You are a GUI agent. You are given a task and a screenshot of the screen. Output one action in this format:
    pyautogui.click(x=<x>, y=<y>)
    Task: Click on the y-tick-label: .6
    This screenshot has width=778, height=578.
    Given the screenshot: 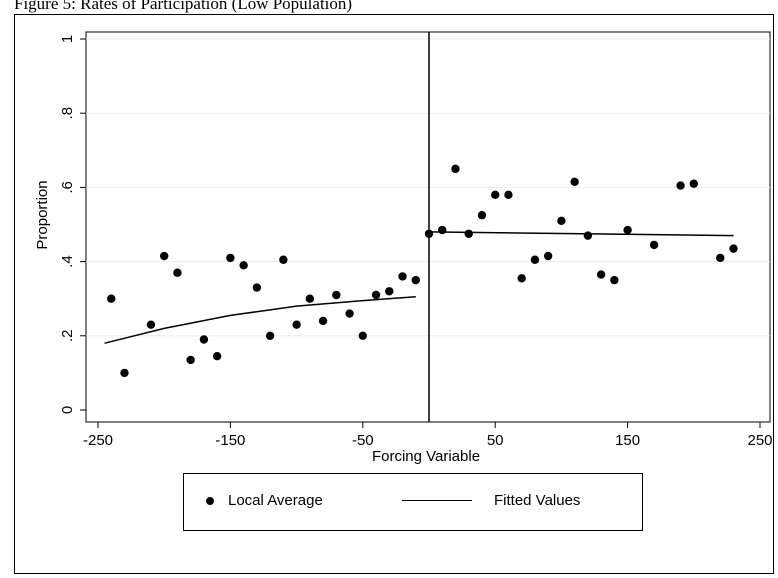 What is the action you would take?
    pyautogui.click(x=67, y=187)
    